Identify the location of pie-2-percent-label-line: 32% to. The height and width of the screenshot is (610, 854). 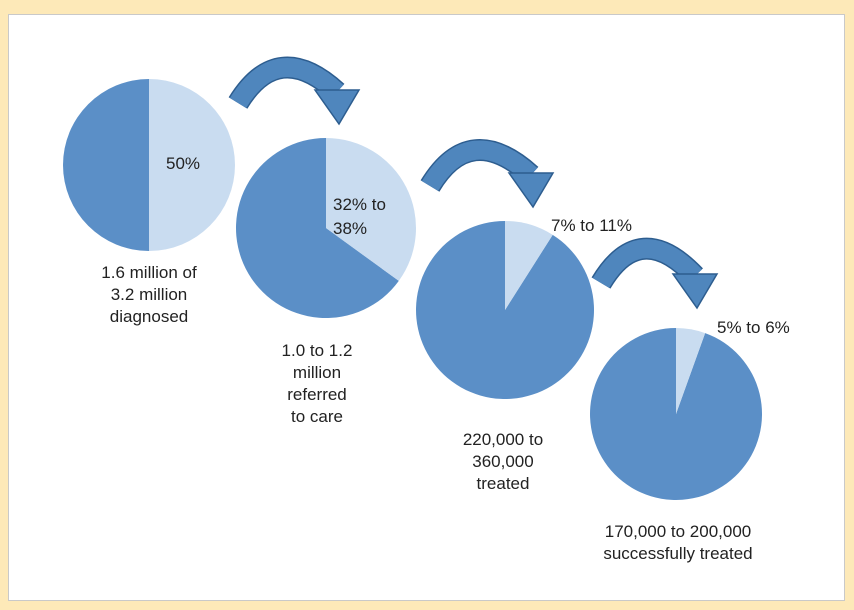
(359, 204).